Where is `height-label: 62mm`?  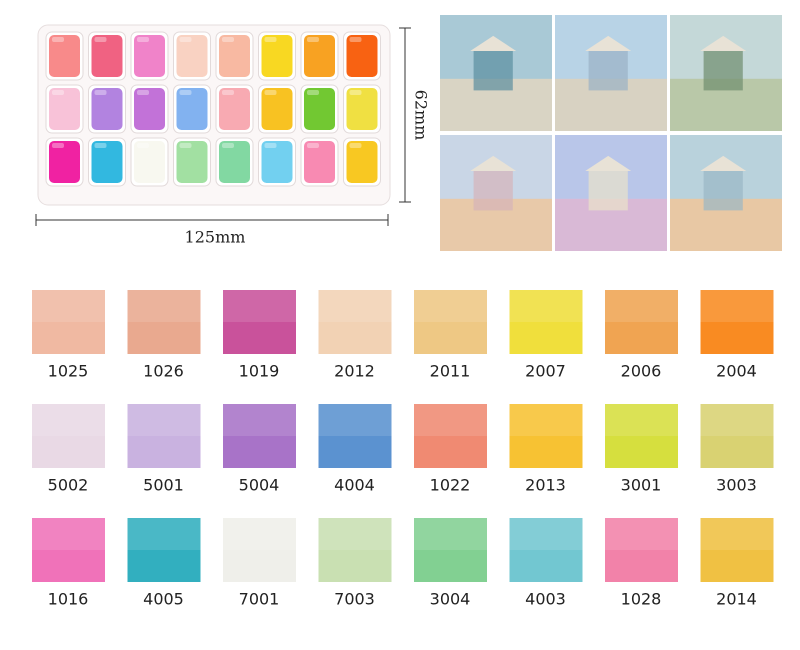
height-label: 62mm is located at coordinates (421, 115).